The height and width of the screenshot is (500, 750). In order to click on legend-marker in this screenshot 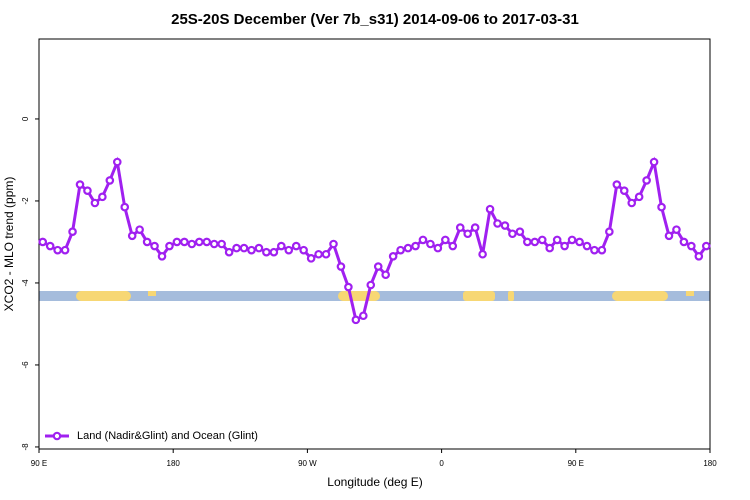, I will do `click(57, 436)`.